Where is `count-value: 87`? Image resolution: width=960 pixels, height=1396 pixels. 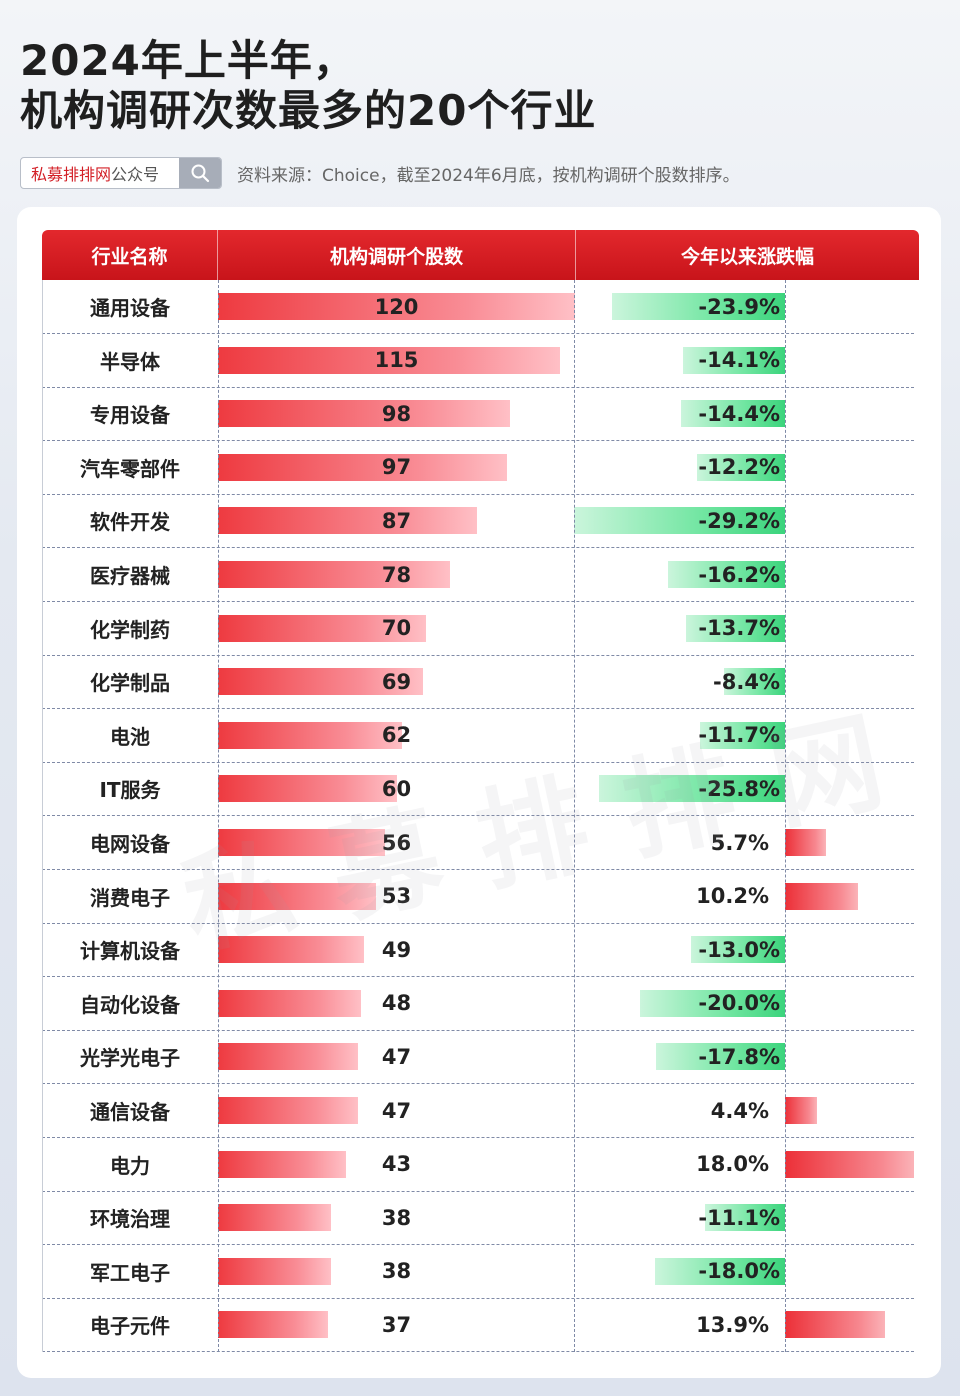 count-value: 87 is located at coordinates (396, 520).